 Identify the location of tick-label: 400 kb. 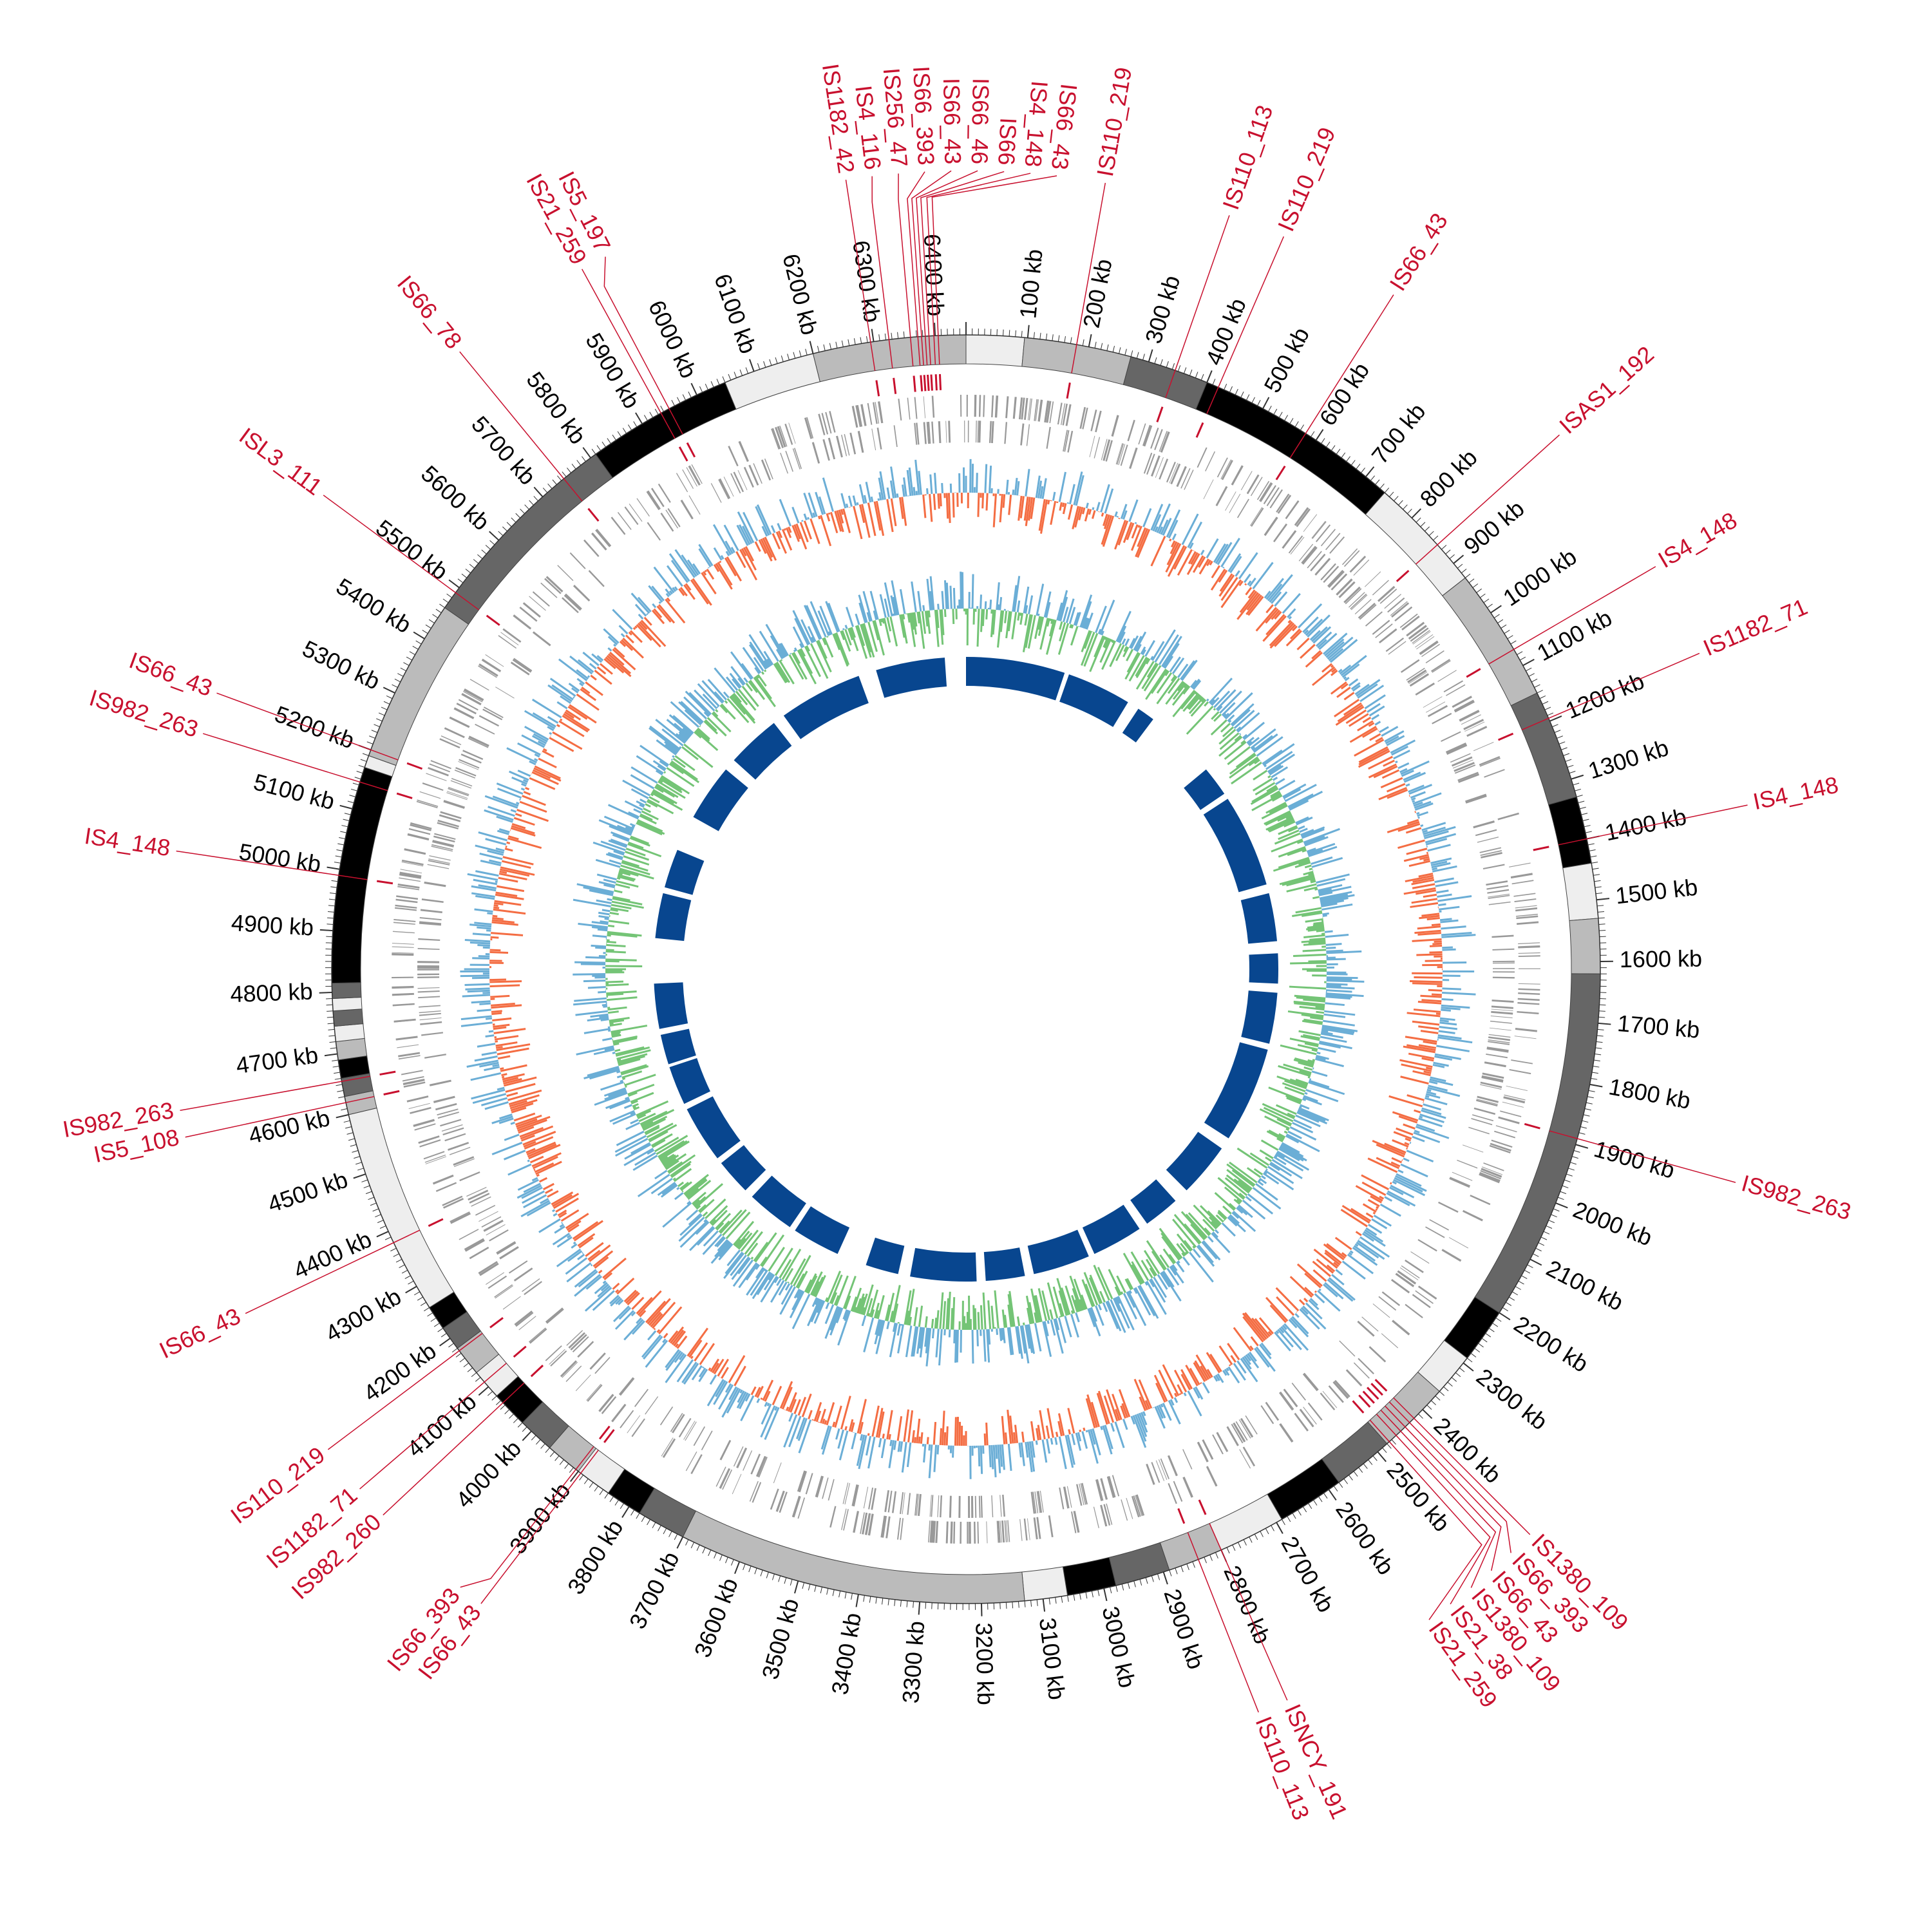
(1225, 332).